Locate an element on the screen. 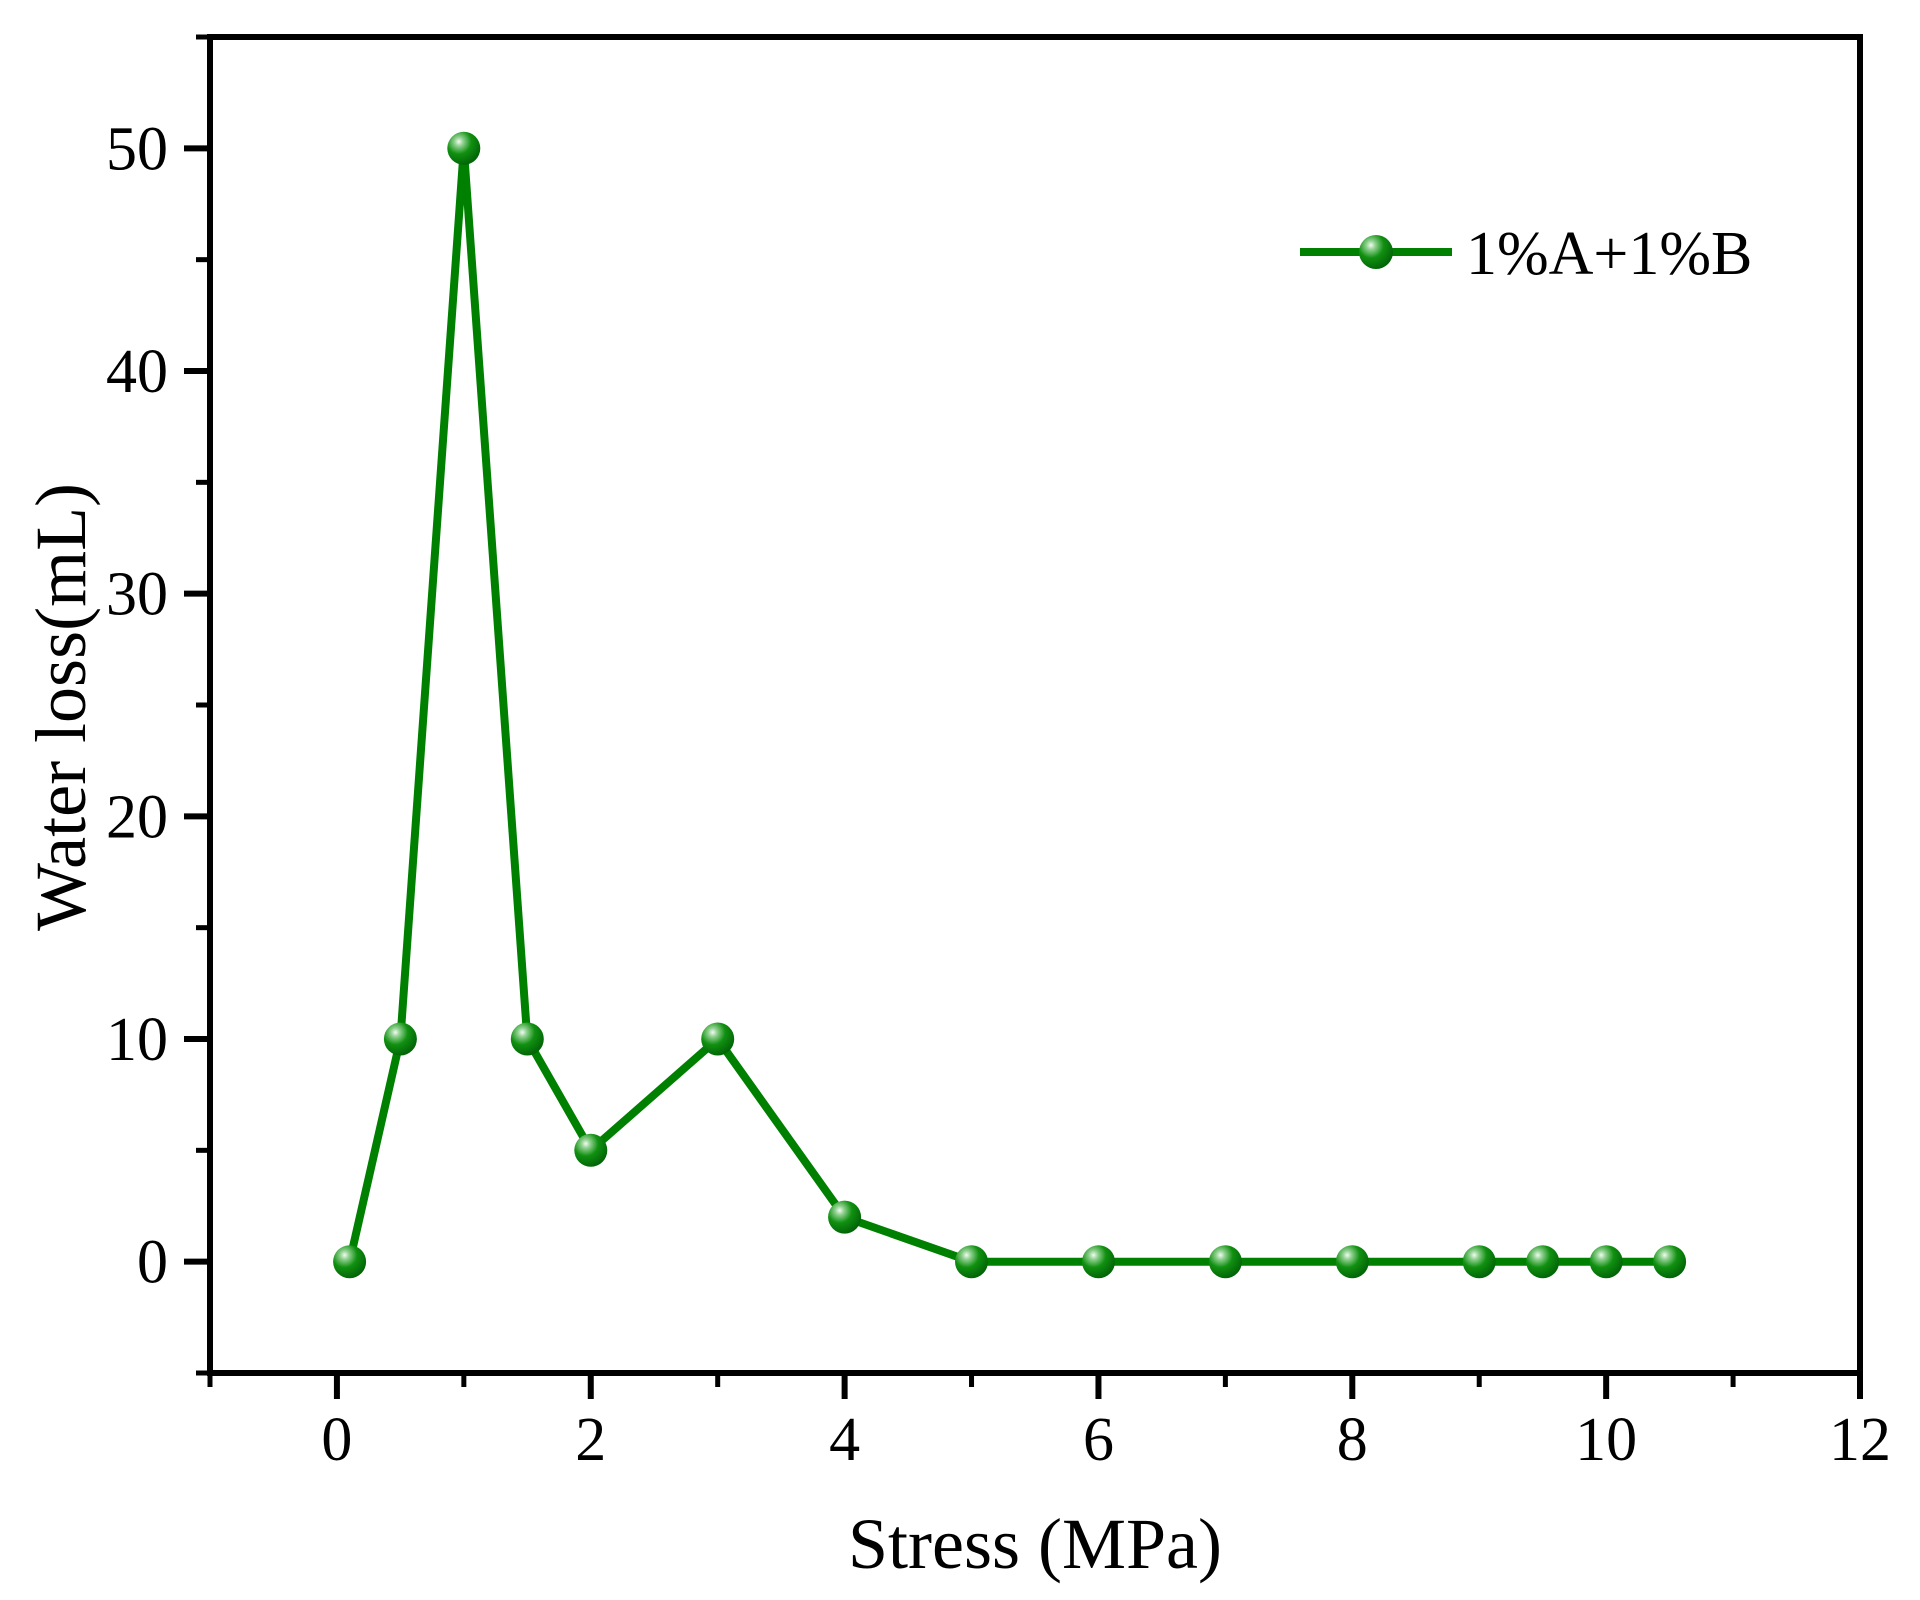 The height and width of the screenshot is (1600, 1920). x-tick-label: 4 is located at coordinates (844, 1440).